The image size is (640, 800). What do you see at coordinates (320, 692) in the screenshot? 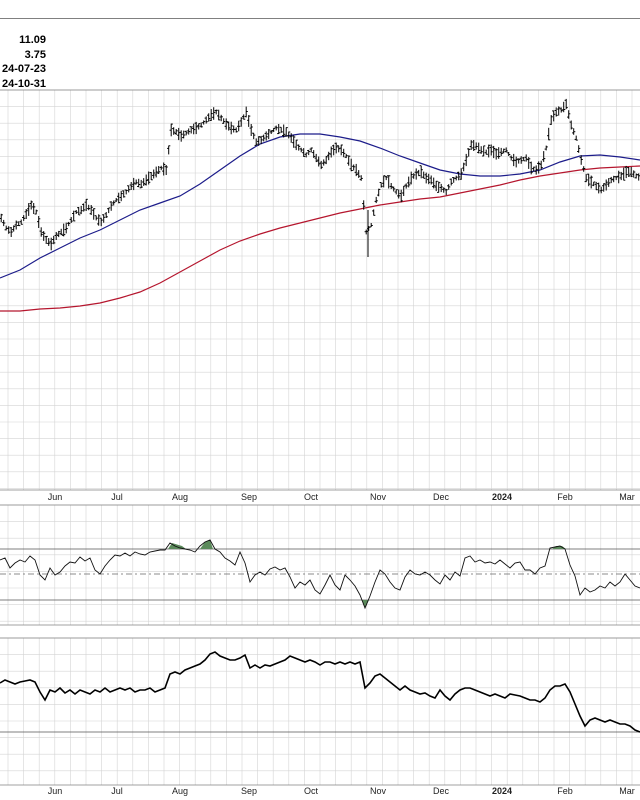
I see `lower-indicator-panel` at bounding box center [320, 692].